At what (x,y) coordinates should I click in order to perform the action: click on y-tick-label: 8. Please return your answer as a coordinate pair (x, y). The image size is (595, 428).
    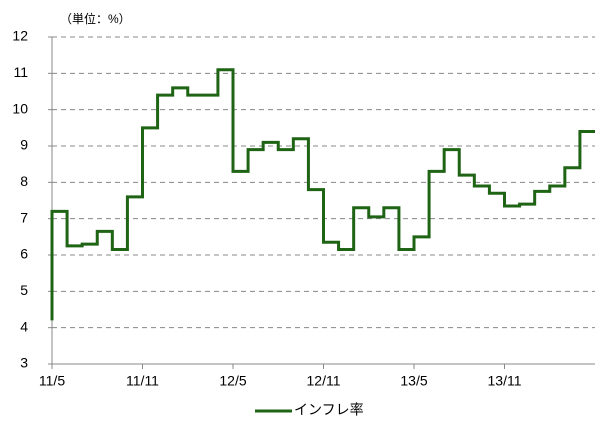
    Looking at the image, I should click on (24, 181).